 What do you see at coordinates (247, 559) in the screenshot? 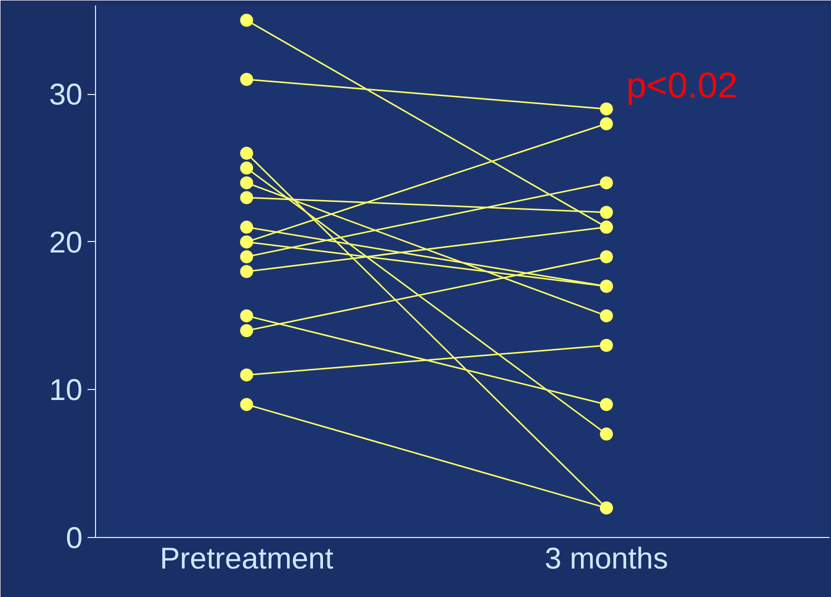
I see `x-tick-label: Pretreatment` at bounding box center [247, 559].